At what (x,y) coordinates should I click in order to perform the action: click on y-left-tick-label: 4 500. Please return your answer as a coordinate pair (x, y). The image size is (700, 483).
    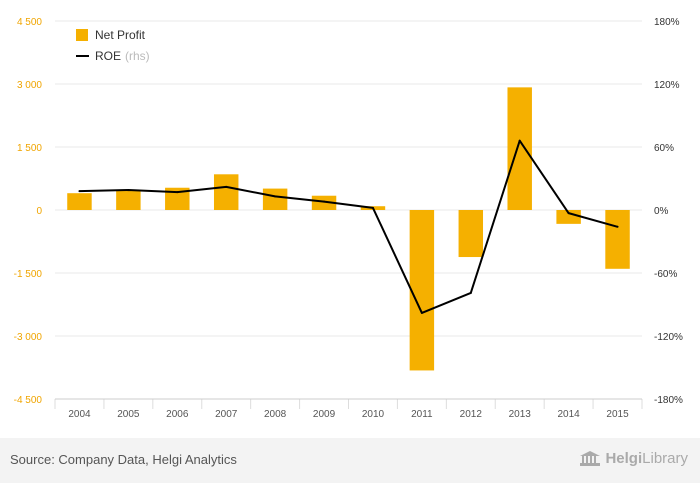
    Looking at the image, I should click on (29, 22).